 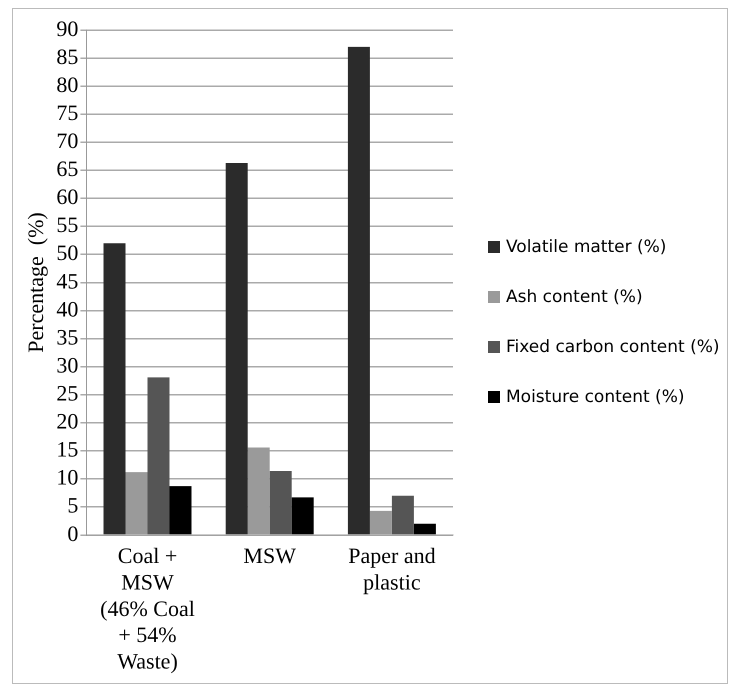 What do you see at coordinates (67, 197) in the screenshot?
I see `y-tick-label: 60` at bounding box center [67, 197].